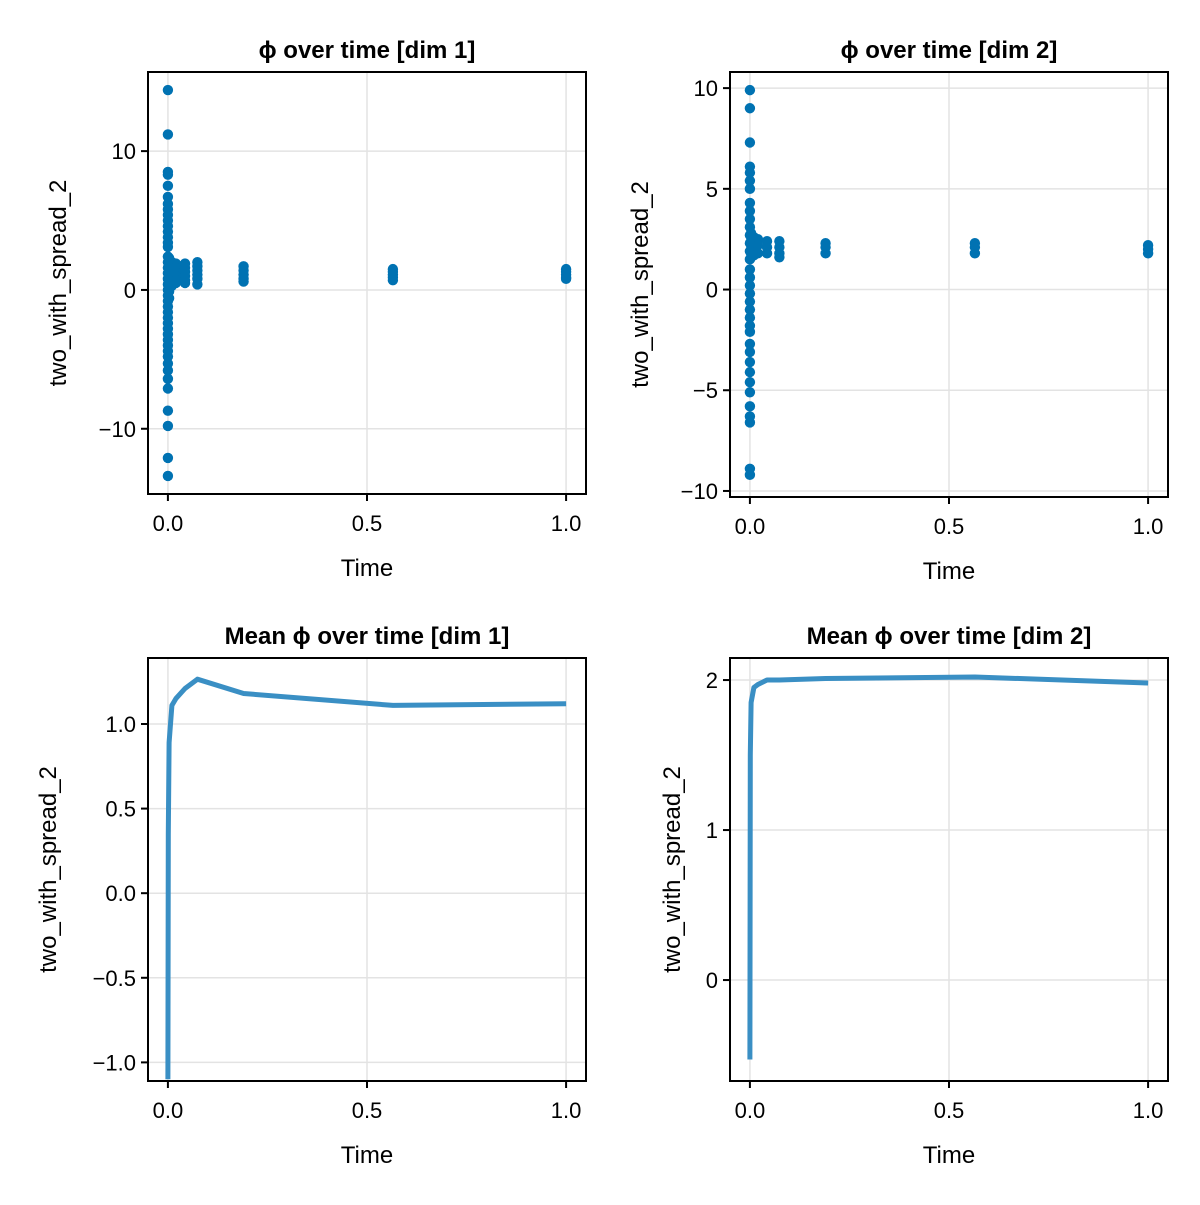 Image resolution: width=1200 pixels, height=1205 pixels. Describe the element at coordinates (114, 978) in the screenshot. I see `y-tick-label: −0.5` at that location.